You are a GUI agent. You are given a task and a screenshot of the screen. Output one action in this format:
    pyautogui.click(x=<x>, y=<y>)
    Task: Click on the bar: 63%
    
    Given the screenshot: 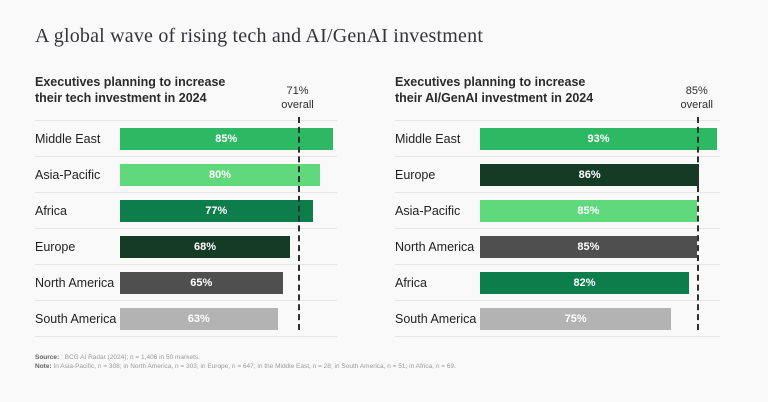 What is the action you would take?
    pyautogui.click(x=199, y=318)
    